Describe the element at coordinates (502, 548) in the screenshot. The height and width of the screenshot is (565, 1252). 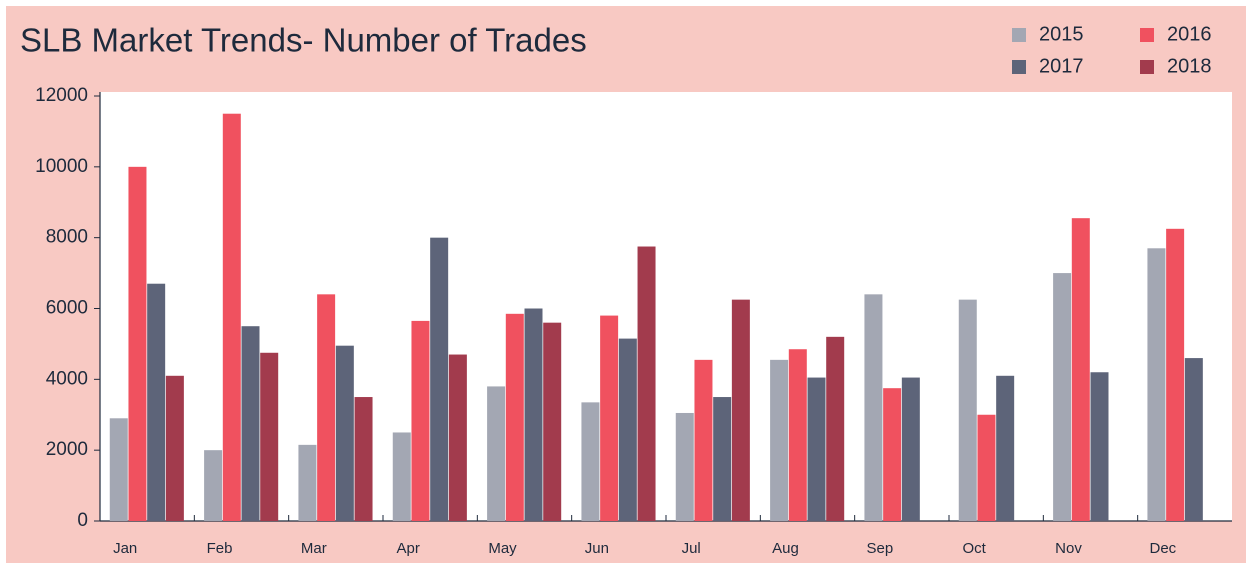
I see `x-tick-label: May` at that location.